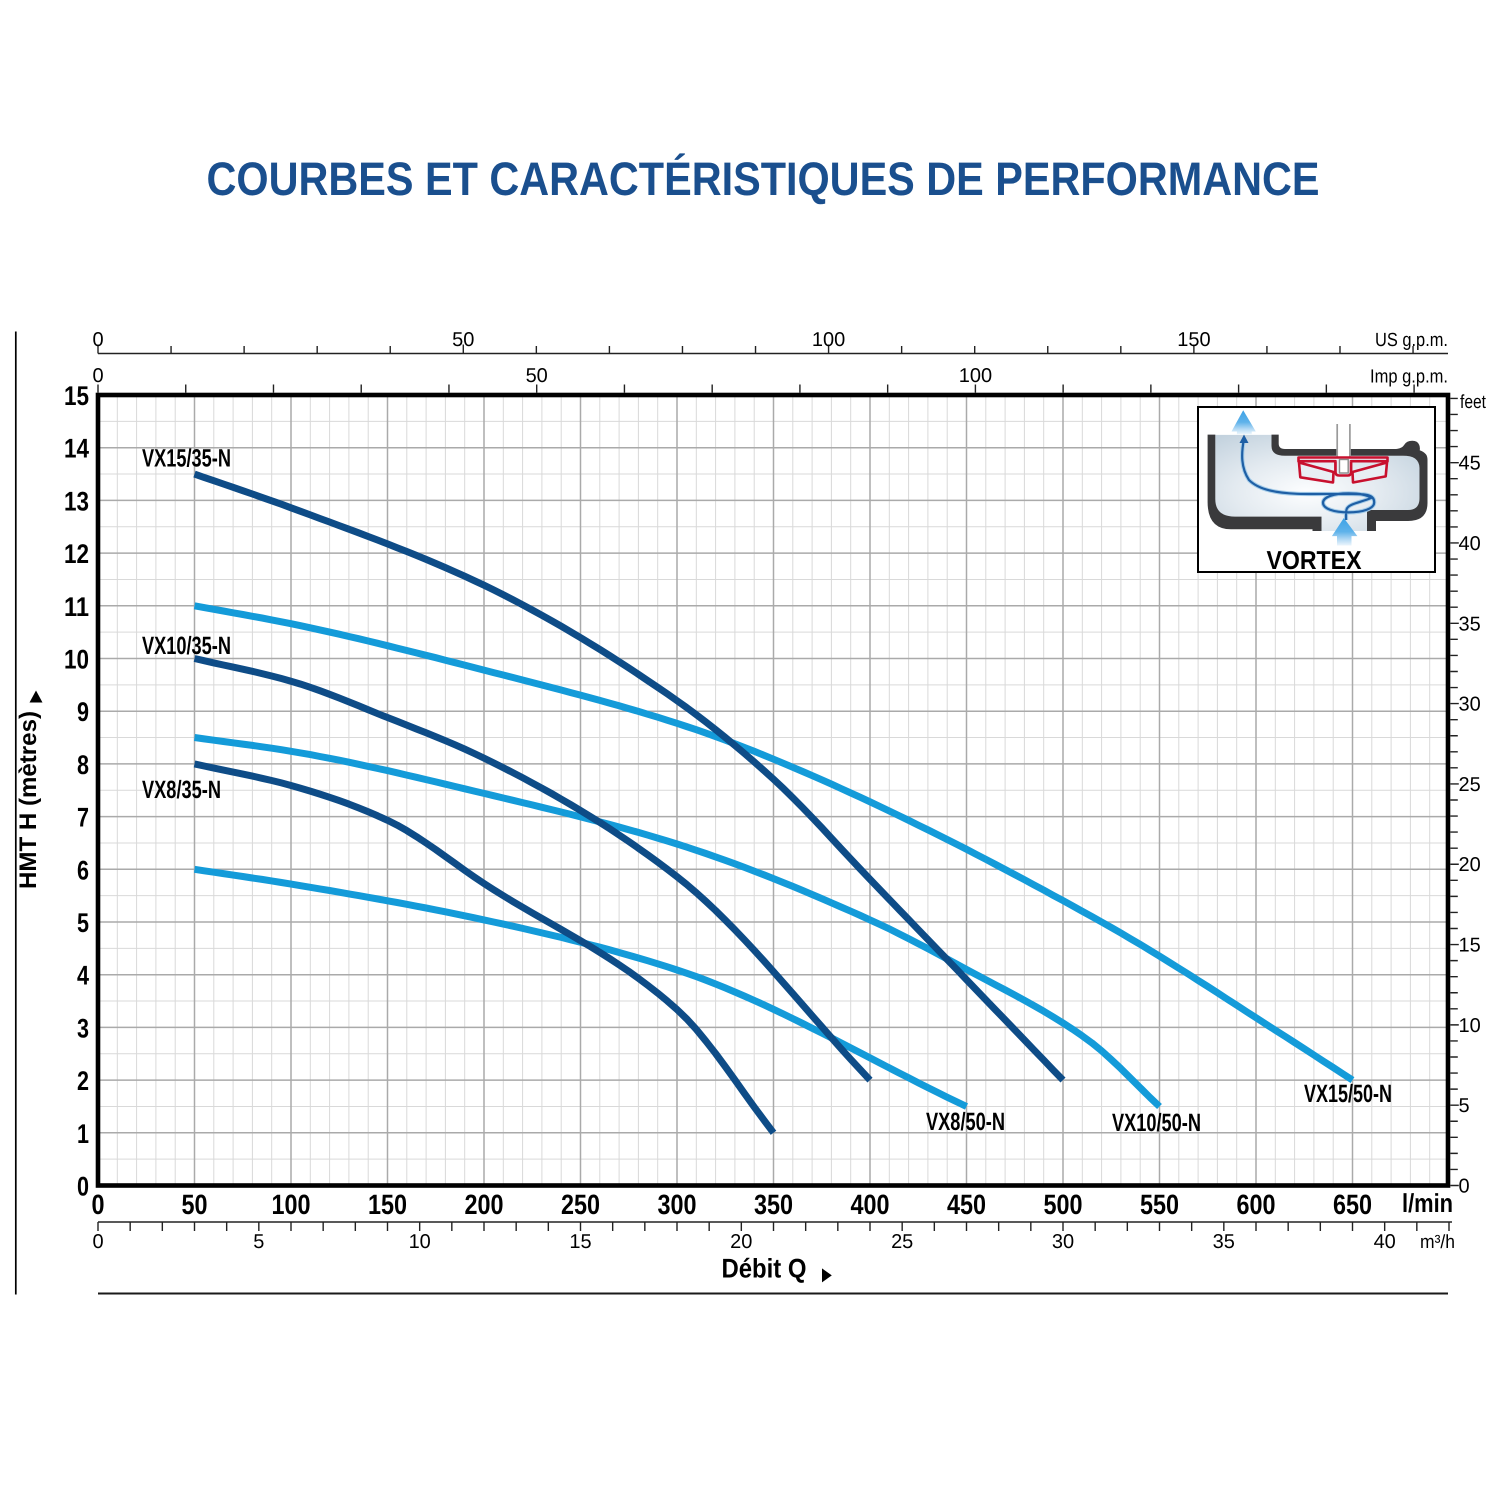  I want to click on svg-text: 3, so click(83, 1028).